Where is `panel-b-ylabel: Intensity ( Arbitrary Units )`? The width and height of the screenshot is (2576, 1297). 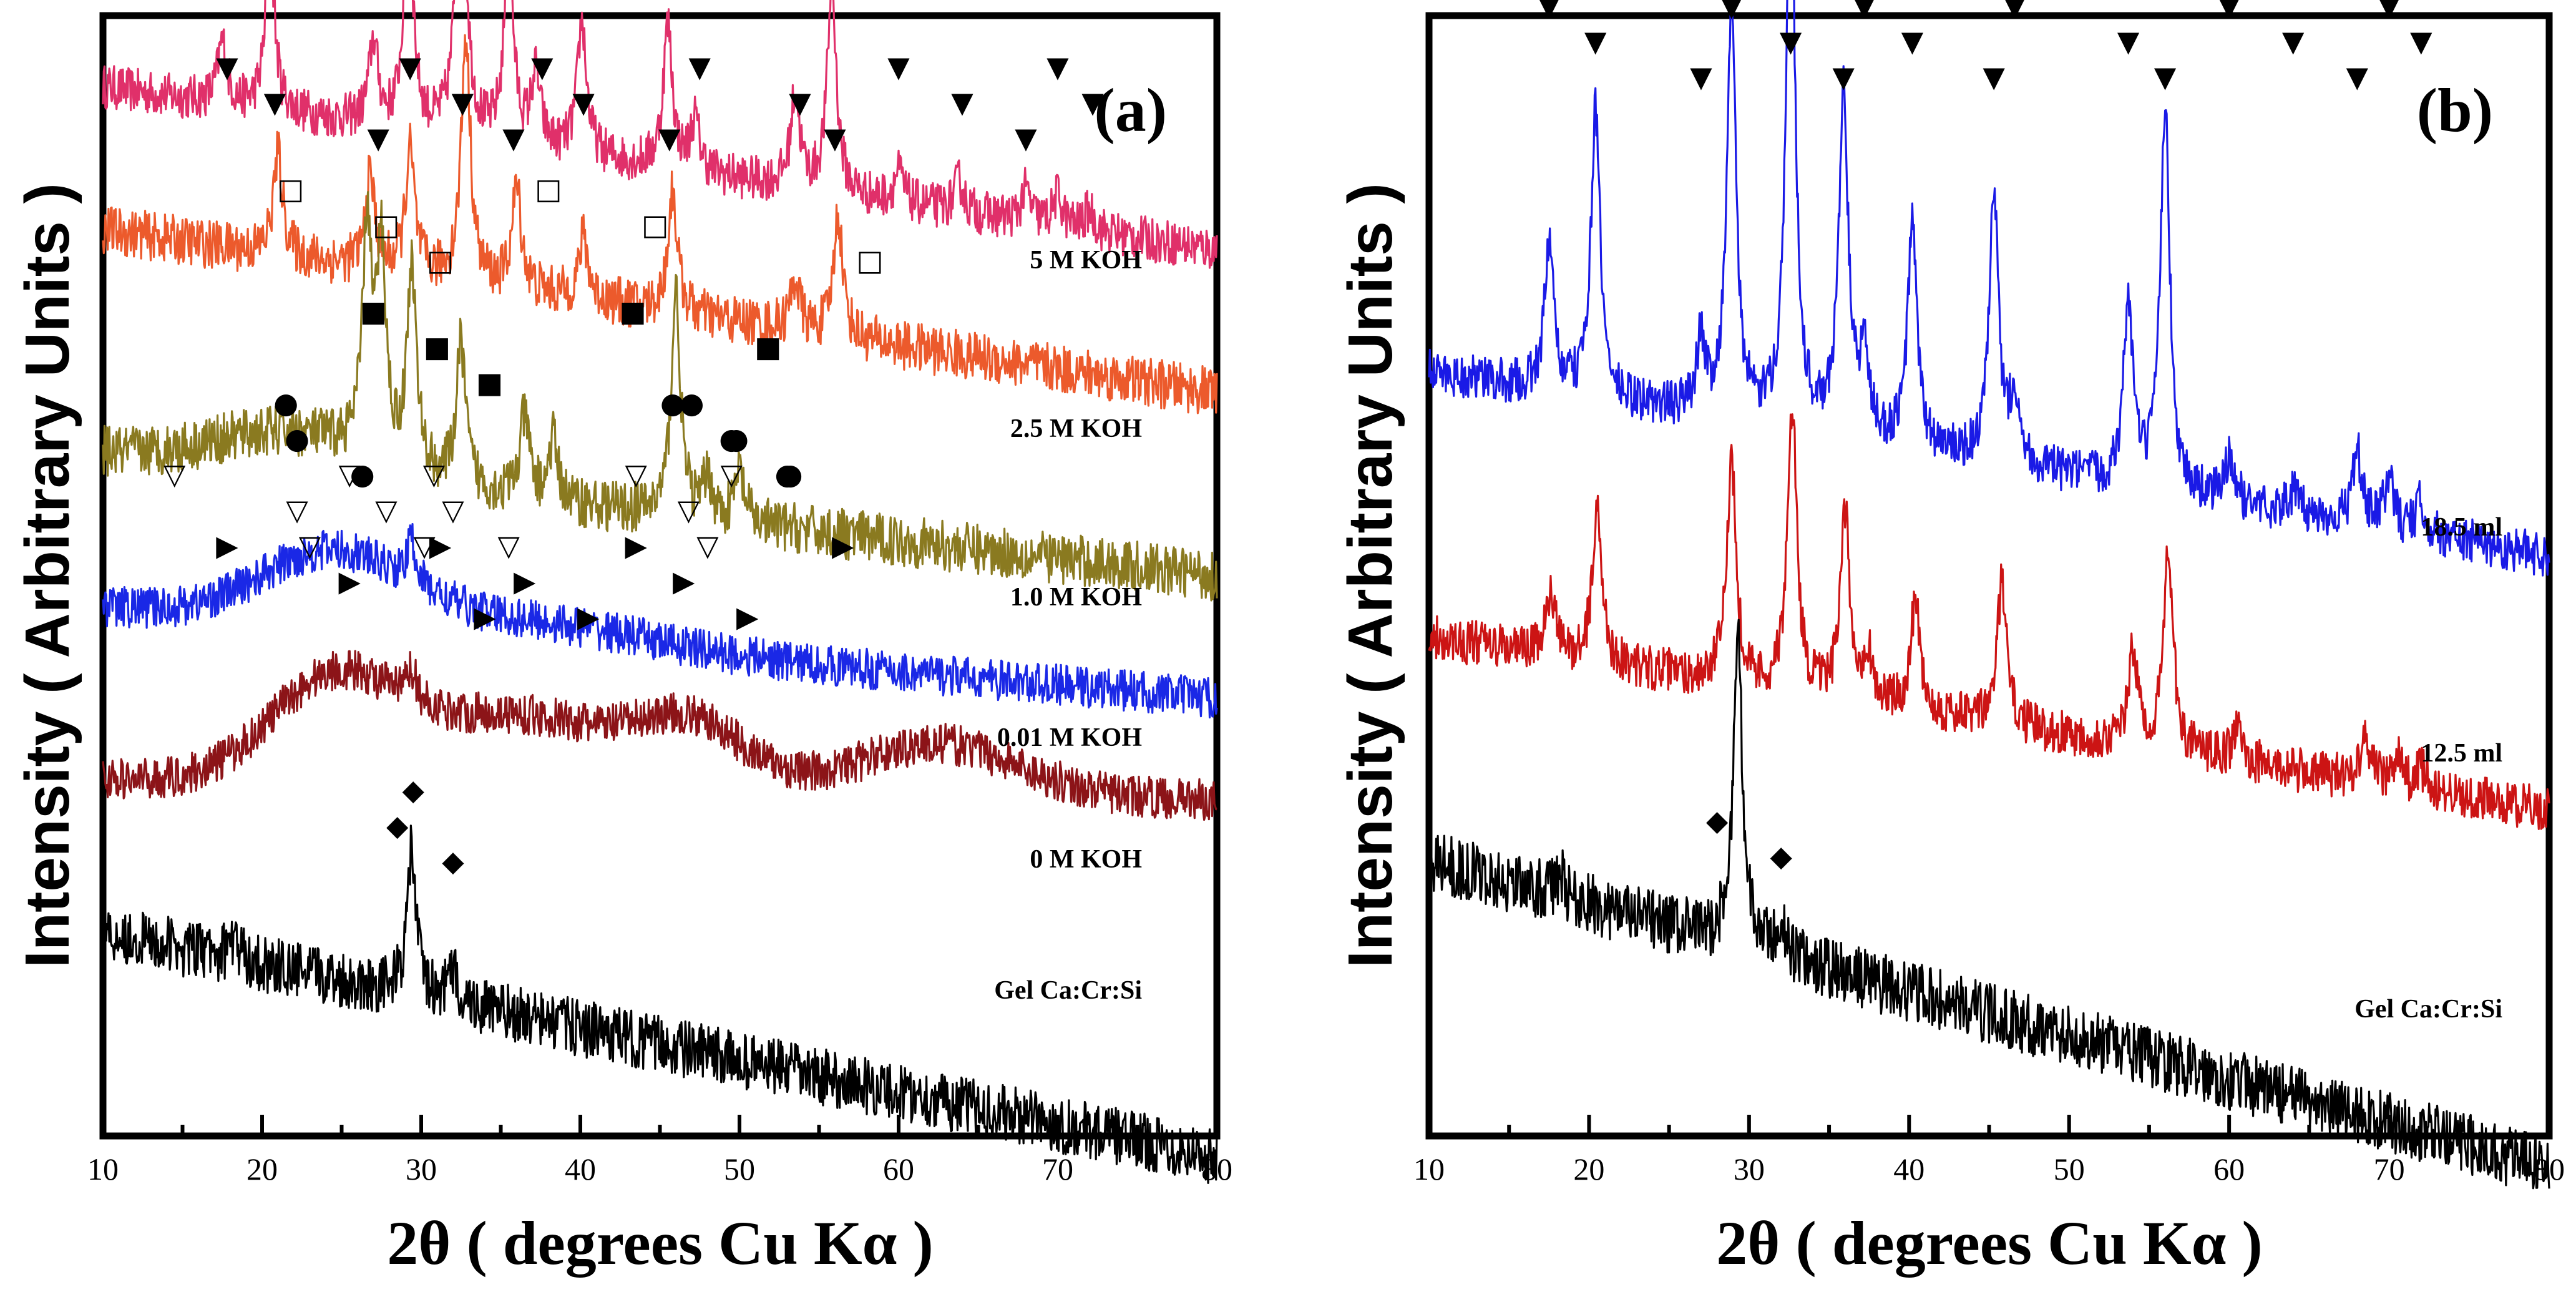 panel-b-ylabel: Intensity ( Arbitrary Units ) is located at coordinates (1370, 576).